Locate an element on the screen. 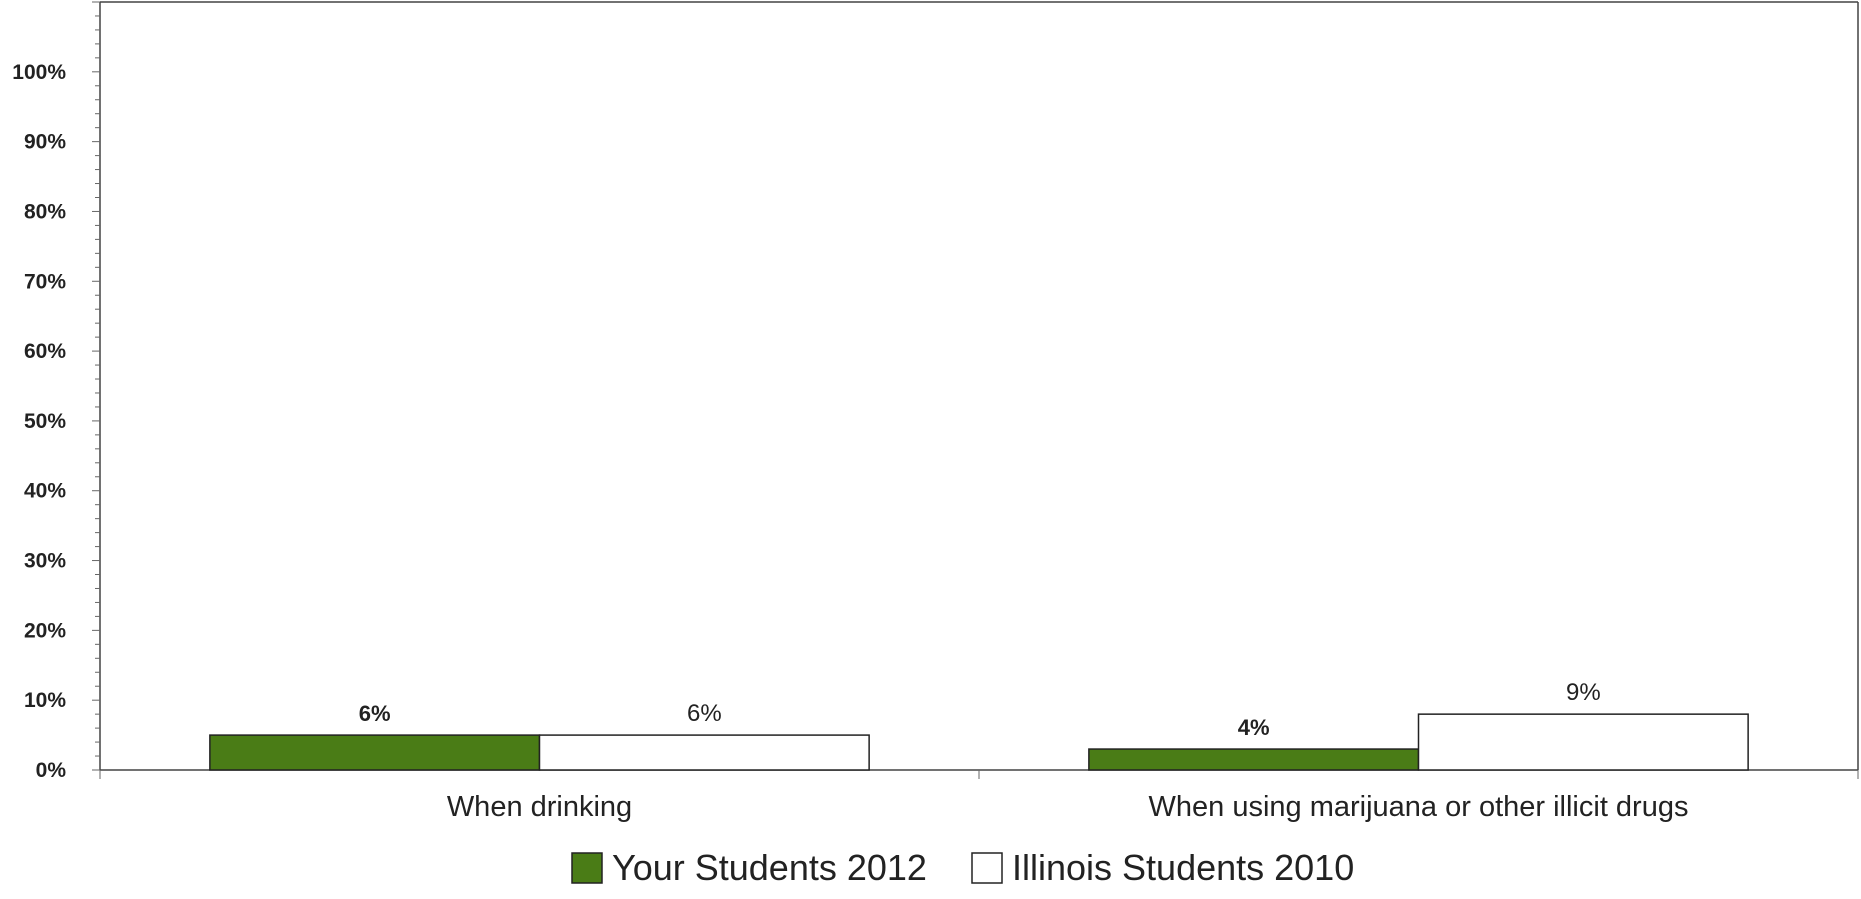 Image resolution: width=1861 pixels, height=899 pixels. legend-label: Your Students 2012 is located at coordinates (769, 867).